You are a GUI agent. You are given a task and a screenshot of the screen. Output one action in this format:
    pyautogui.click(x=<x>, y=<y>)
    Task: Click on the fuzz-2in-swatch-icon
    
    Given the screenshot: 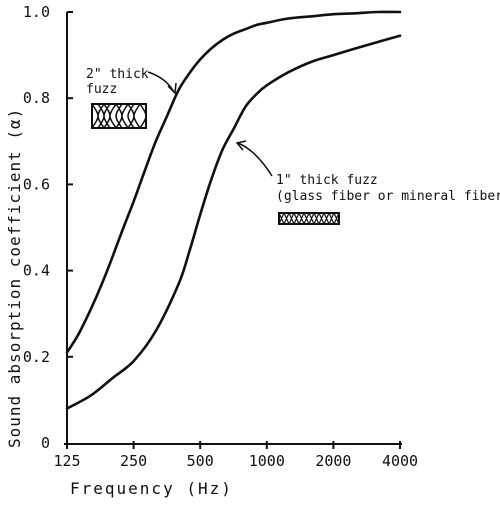 What is the action you would take?
    pyautogui.click(x=119, y=116)
    